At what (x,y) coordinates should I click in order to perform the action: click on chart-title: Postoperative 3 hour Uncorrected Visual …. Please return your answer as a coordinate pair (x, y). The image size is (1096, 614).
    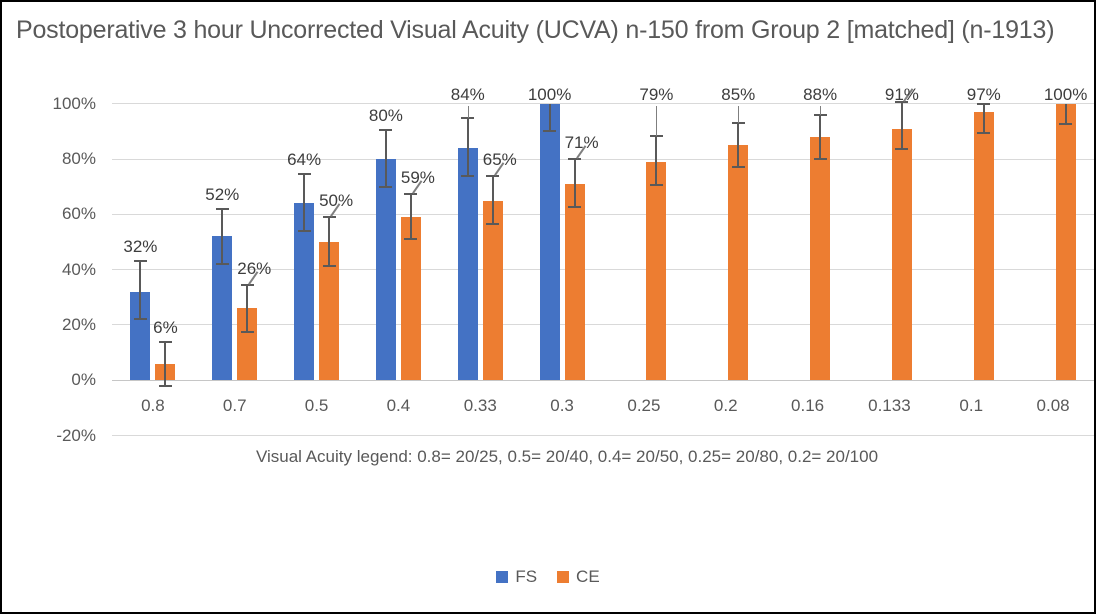
    Looking at the image, I should click on (535, 30).